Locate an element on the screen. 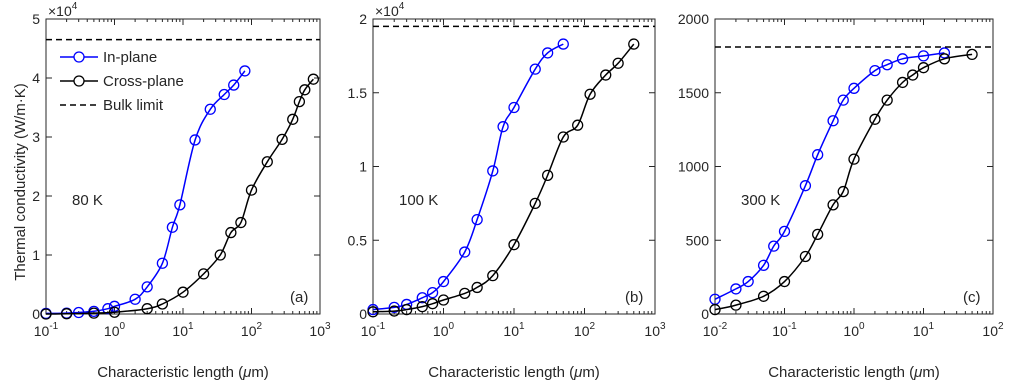 The width and height of the screenshot is (1009, 384). panel-label: (a) is located at coordinates (299, 297).